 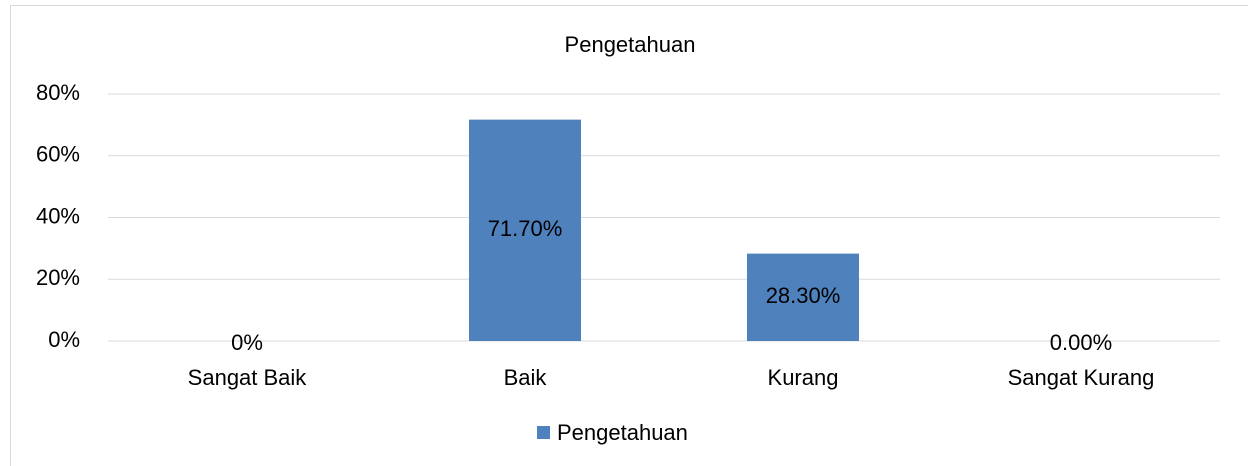 What do you see at coordinates (526, 377) in the screenshot?
I see `x-tick-label: Baik` at bounding box center [526, 377].